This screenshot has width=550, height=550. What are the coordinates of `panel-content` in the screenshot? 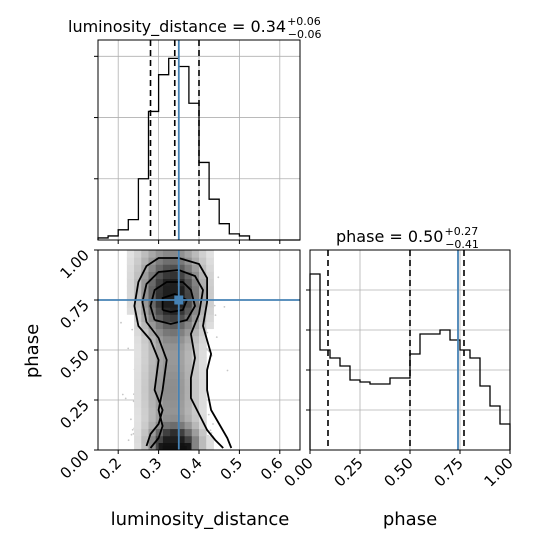 It's located at (199, 350).